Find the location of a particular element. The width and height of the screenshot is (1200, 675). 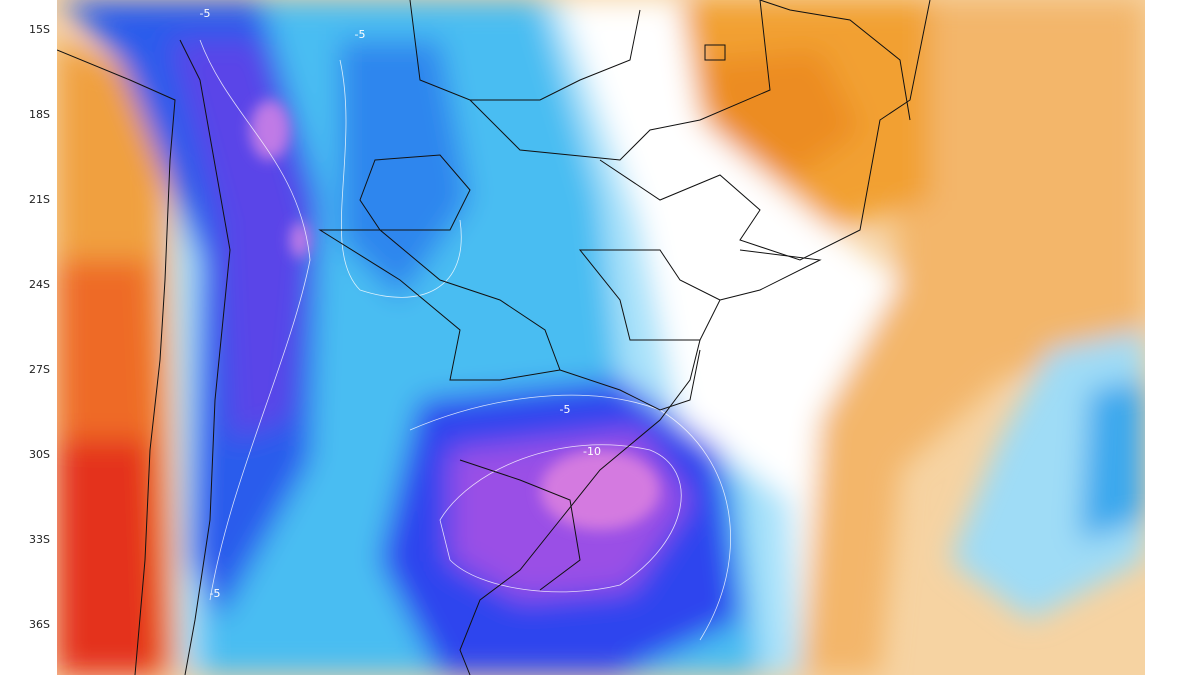

latitude-label: 36S is located at coordinates (39, 624).